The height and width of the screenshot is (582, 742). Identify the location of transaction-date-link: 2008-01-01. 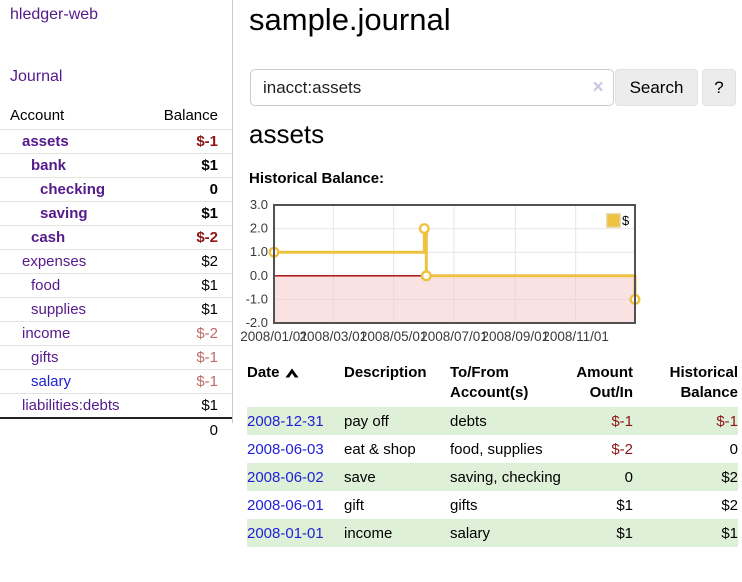
(285, 533).